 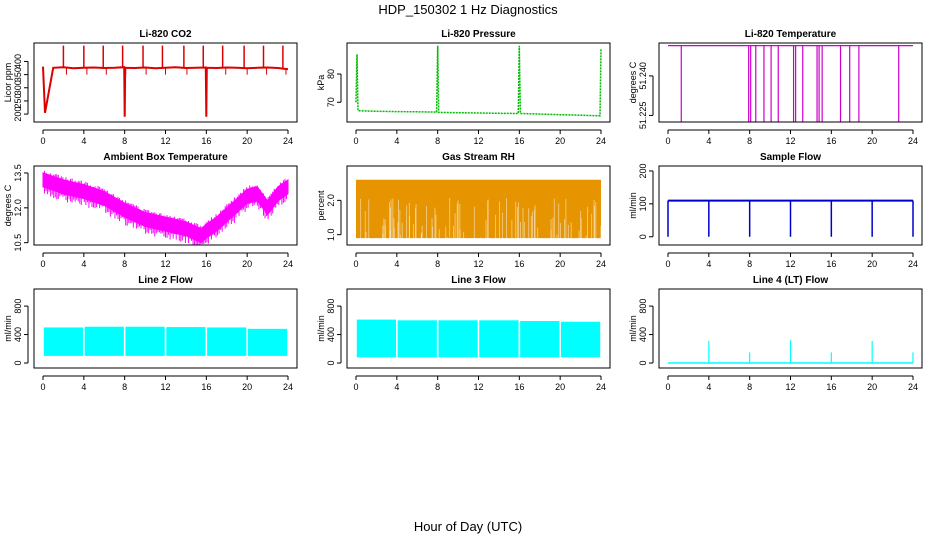 What do you see at coordinates (165, 341) in the screenshot?
I see `data-layer-line2` at bounding box center [165, 341].